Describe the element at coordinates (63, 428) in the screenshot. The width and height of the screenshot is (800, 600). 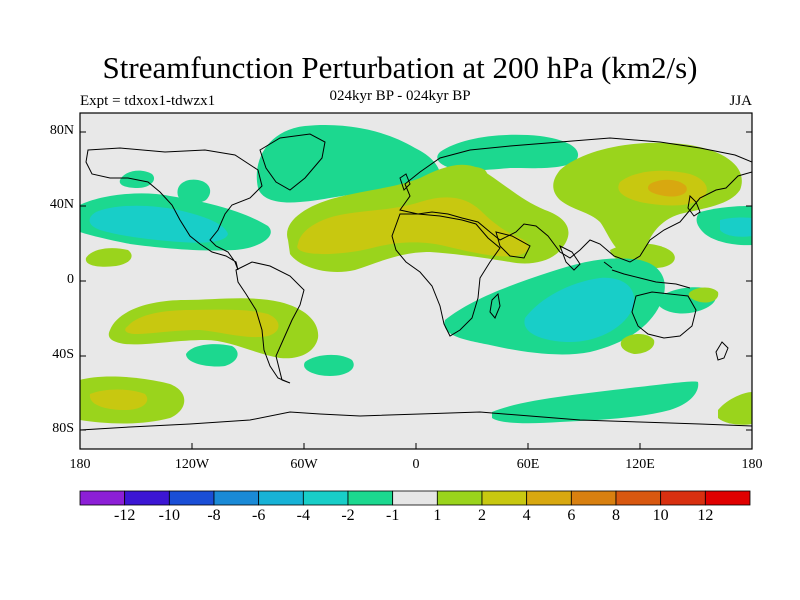
I see `y-tick-80s: 80S` at that location.